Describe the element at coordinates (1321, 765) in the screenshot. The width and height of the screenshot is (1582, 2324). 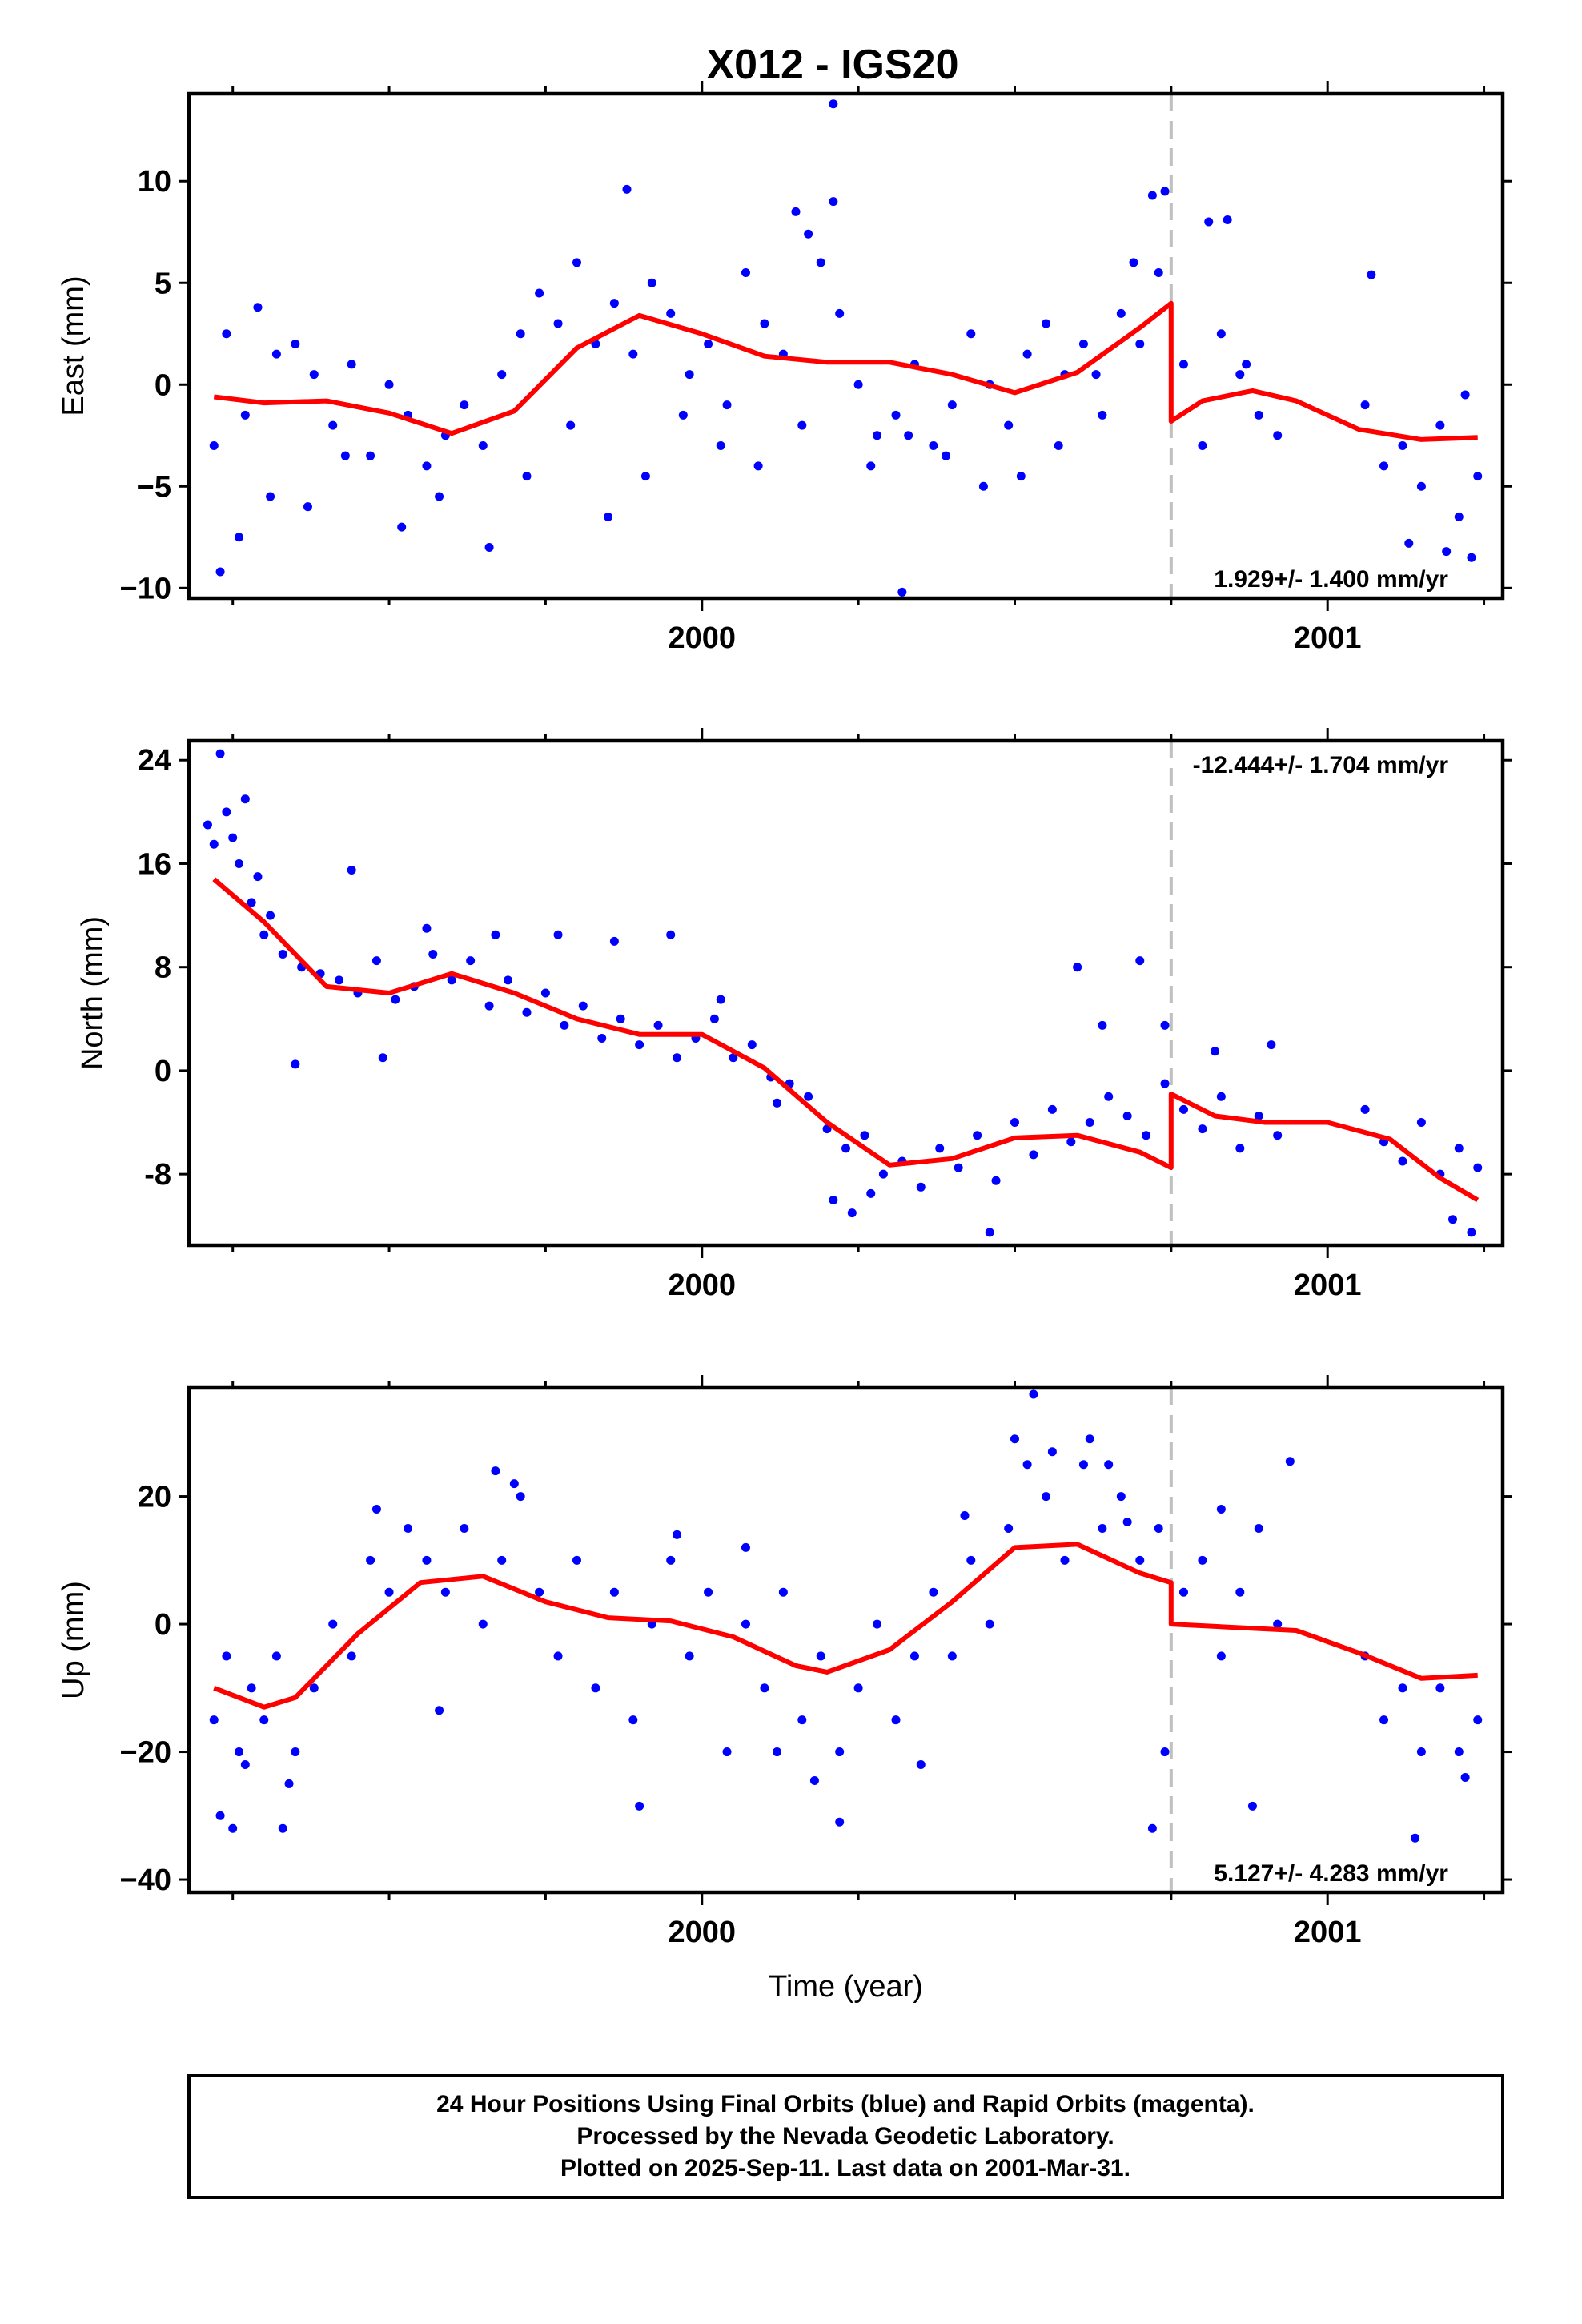
I see `rate-annotation: -12.444+/- 1.704 mm/yr` at that location.